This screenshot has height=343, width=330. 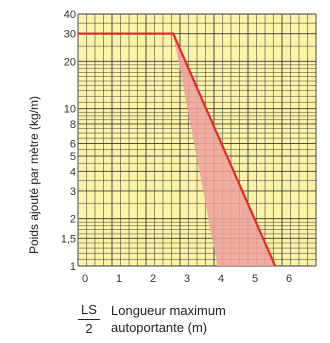 I want to click on x-tick-label: 6, so click(x=289, y=279).